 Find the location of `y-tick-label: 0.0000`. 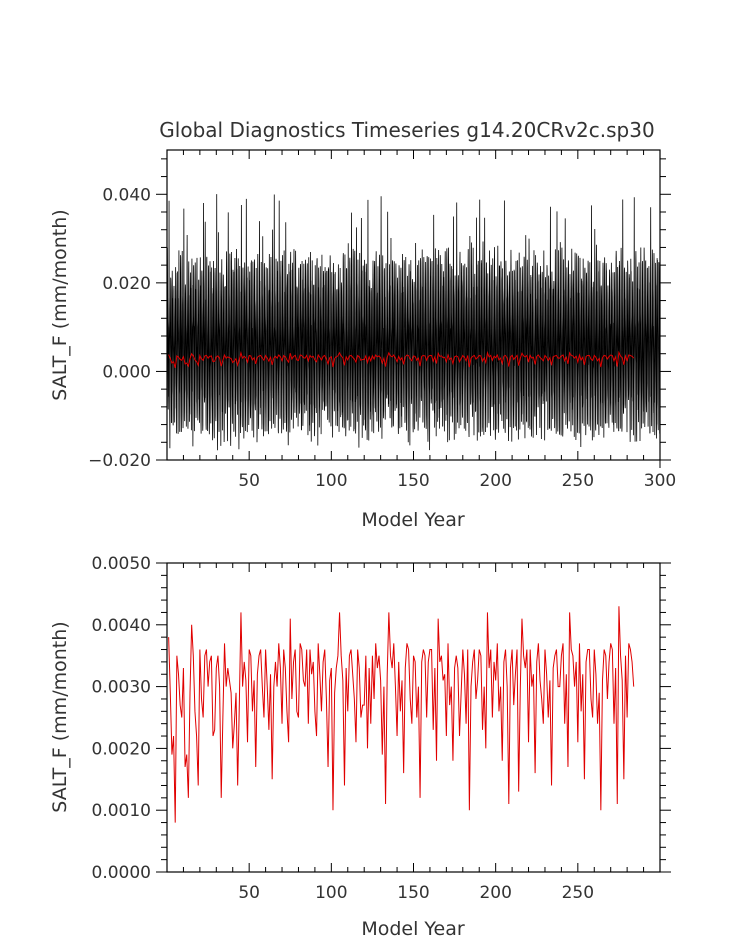

y-tick-label: 0.0000 is located at coordinates (121, 873).